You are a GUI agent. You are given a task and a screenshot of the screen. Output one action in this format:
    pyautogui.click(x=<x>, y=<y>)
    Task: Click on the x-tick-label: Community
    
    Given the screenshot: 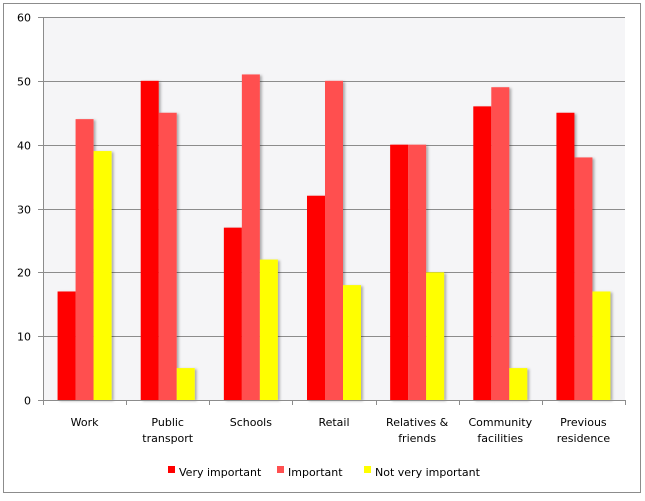 What is the action you would take?
    pyautogui.click(x=500, y=422)
    